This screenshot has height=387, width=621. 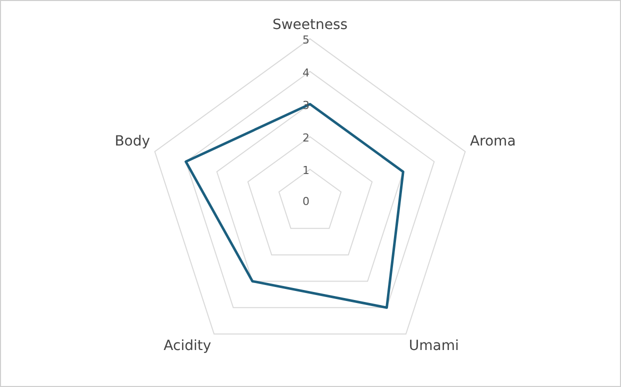 I want to click on spoke-label: Aroma, so click(x=493, y=141).